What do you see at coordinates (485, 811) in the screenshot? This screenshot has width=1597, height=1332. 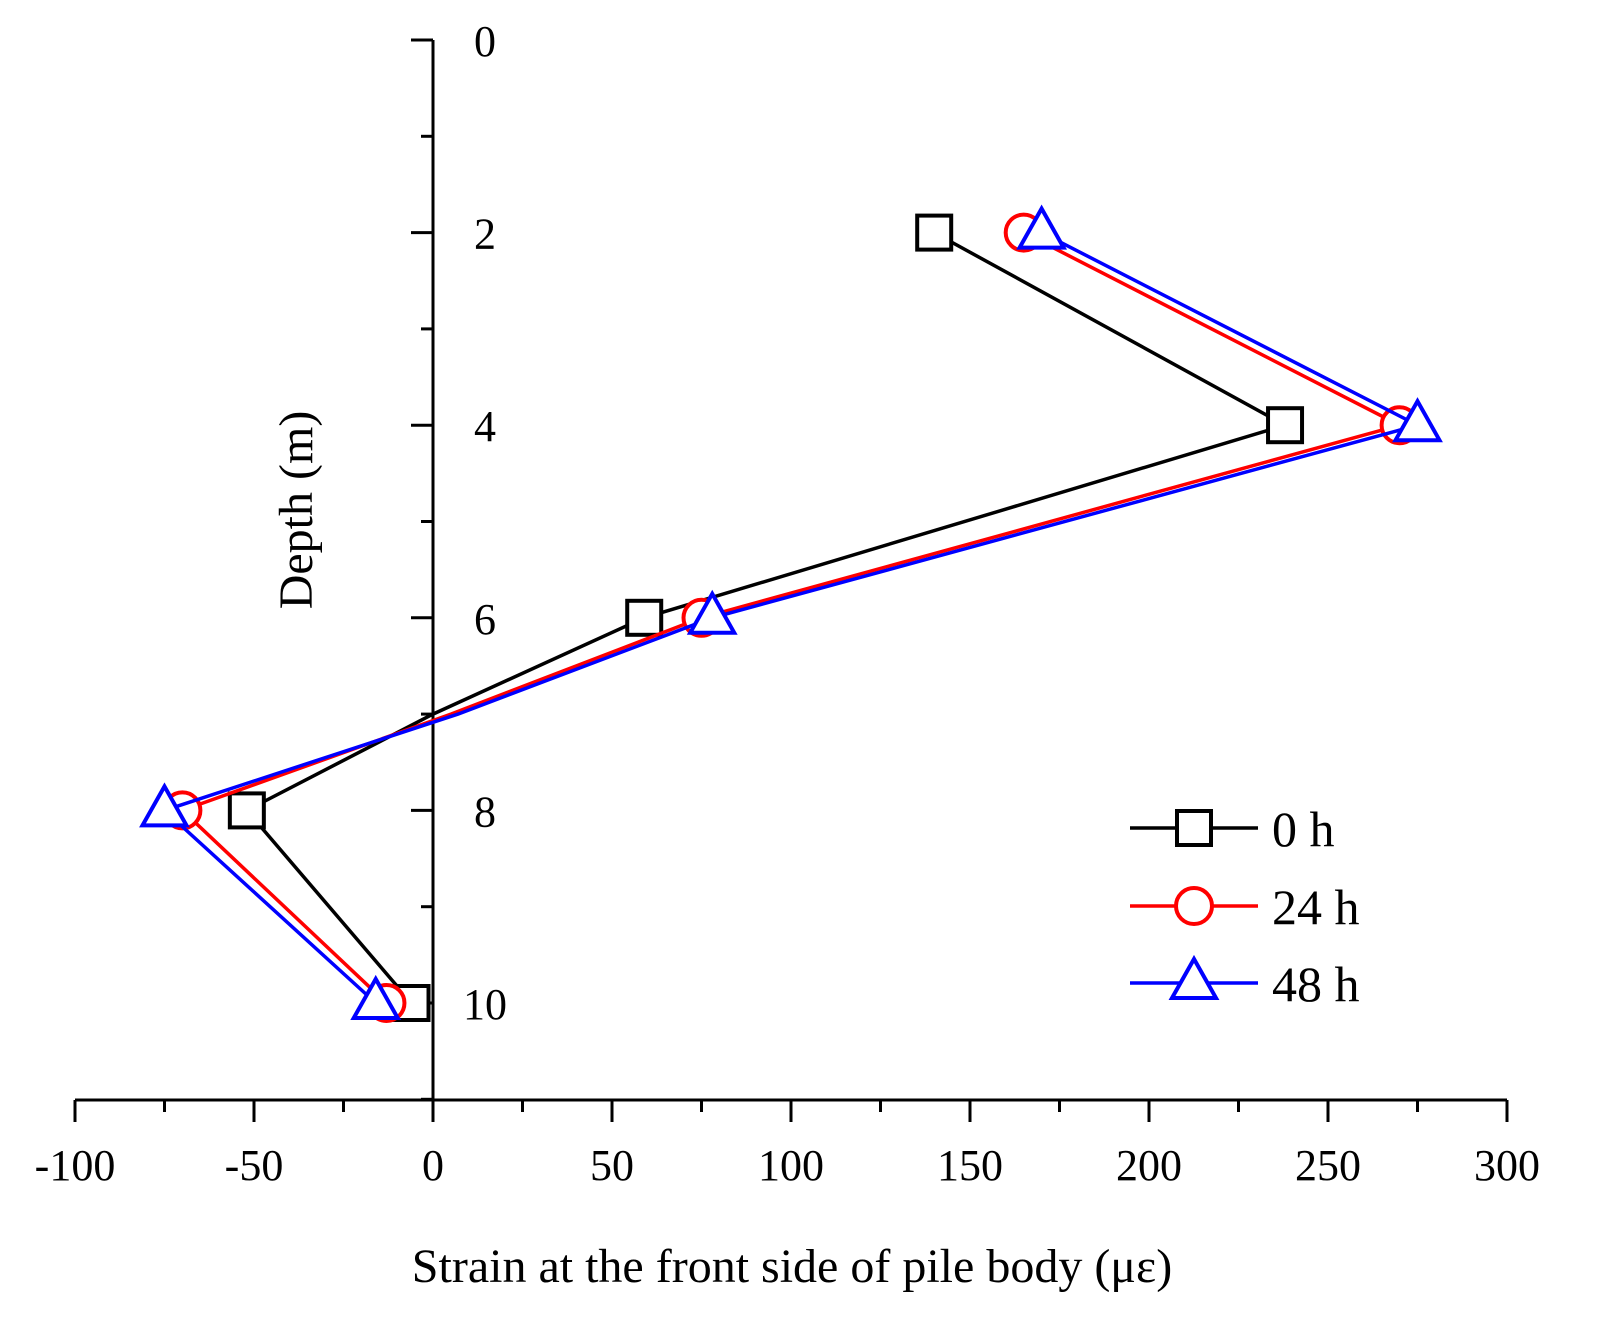 I see `y-tick-label: 8` at bounding box center [485, 811].